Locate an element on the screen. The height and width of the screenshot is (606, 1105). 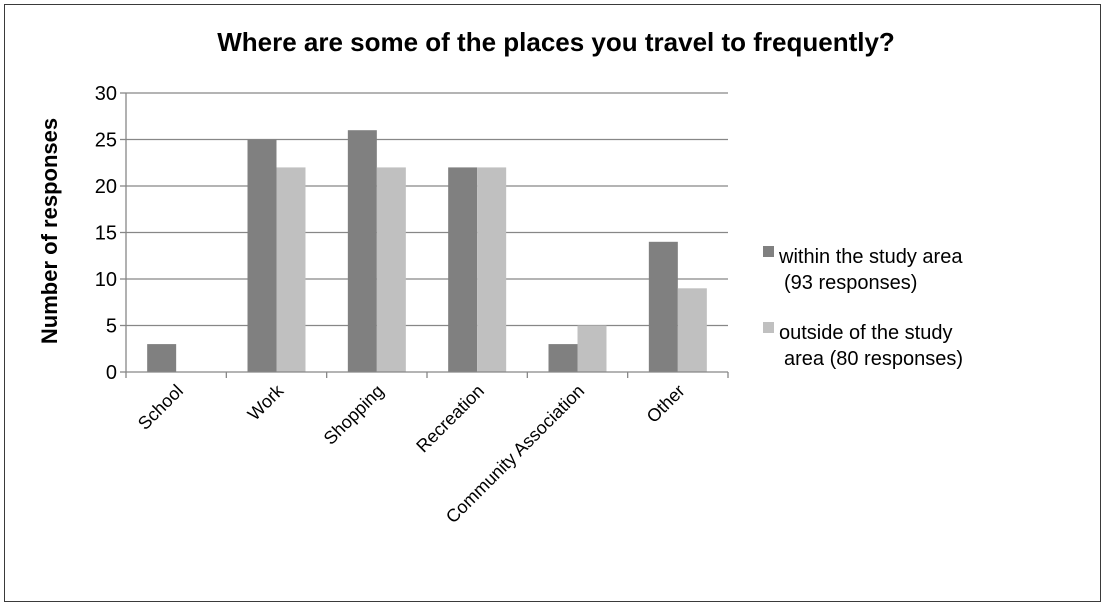
y-tick-labels: 0 5 10 15 20 25 30 is located at coordinates (106, 233).